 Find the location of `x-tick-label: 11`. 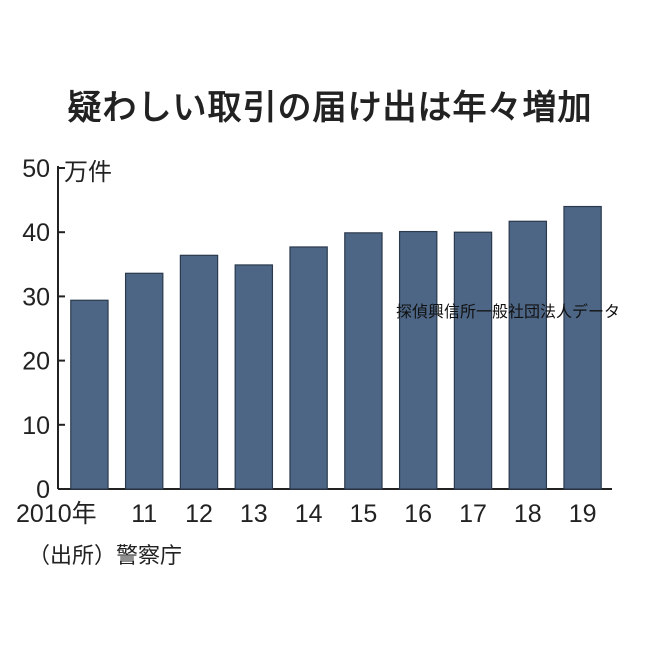

x-tick-label: 11 is located at coordinates (144, 514).